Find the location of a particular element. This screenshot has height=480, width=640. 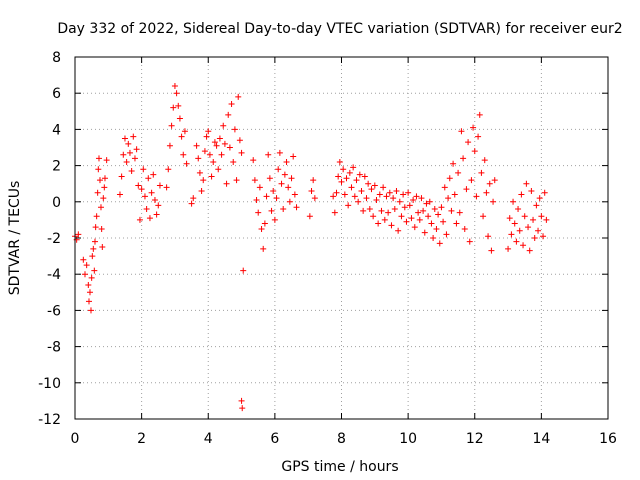

y-tick-label: -4 is located at coordinates (54, 275).